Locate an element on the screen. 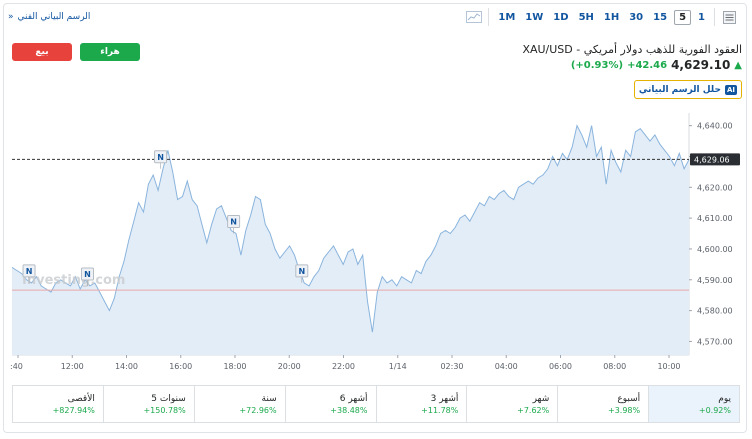  period-label: 5 سنوات is located at coordinates (168, 398).